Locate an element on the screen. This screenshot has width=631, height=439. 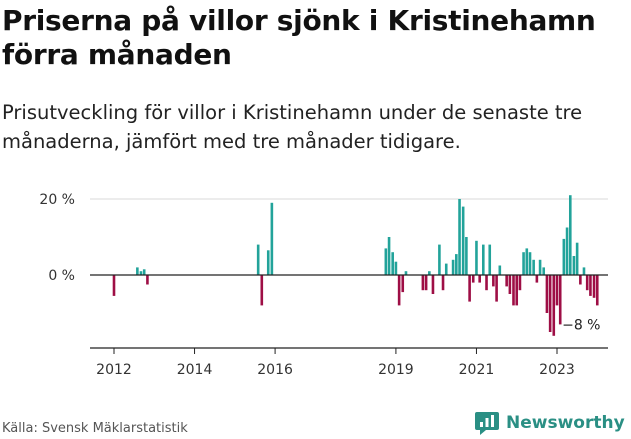
y-axis-ticks: 0 % 20 % is located at coordinates (57, 238).